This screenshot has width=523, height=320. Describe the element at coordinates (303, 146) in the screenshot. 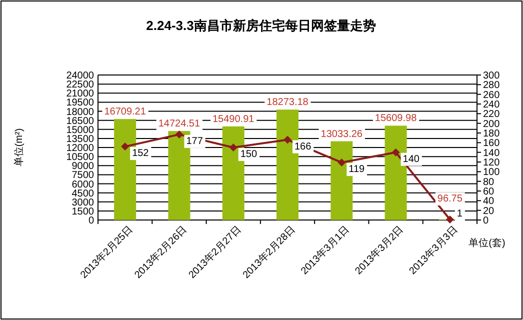

I see `data-label: 166` at that location.